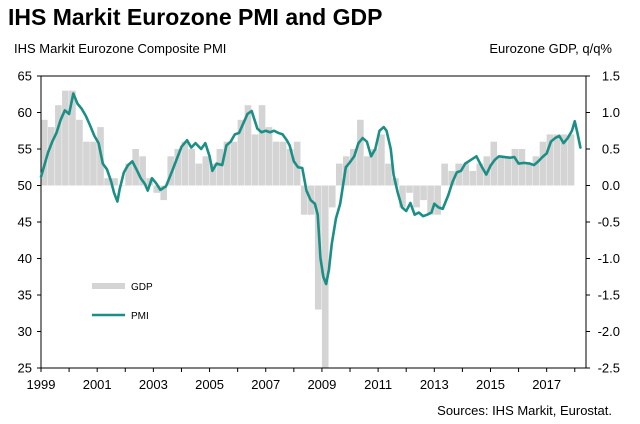 This screenshot has height=424, width=640. What do you see at coordinates (603, 222) in the screenshot?
I see `right-axis-ticks: -2.5 -2.0 -1.5 -1.0 -0.5 0.0 0.5 1.0 1.5` at bounding box center [603, 222].